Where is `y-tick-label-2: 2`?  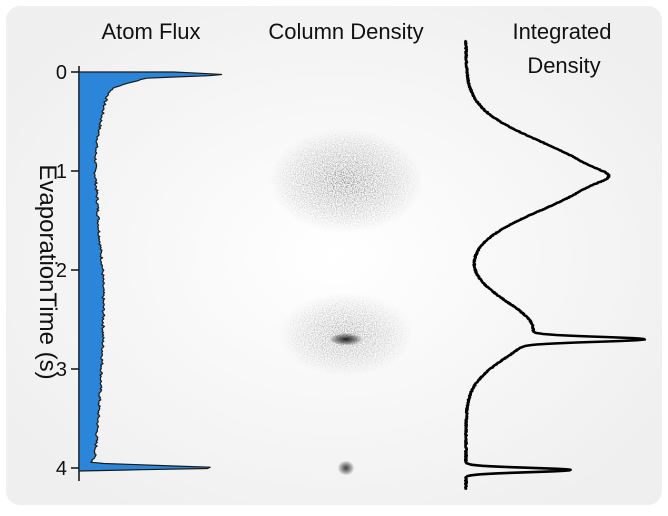 y-tick-label-2: 2 is located at coordinates (61, 271).